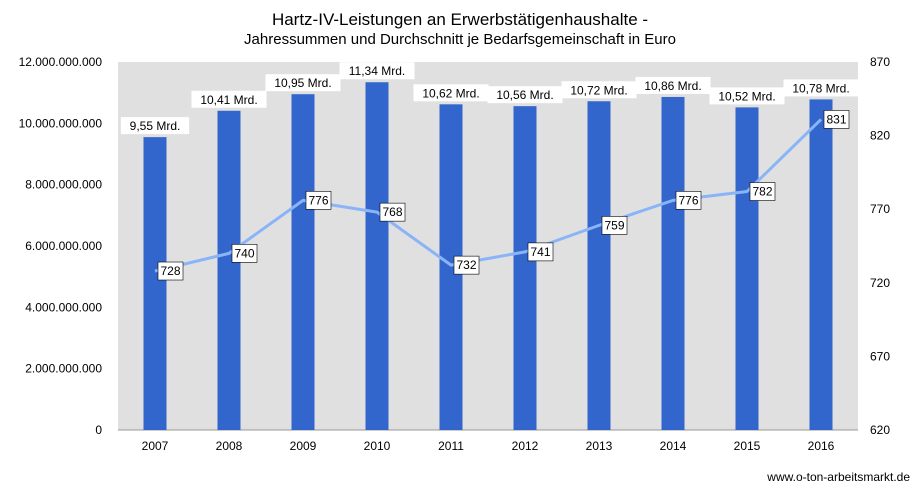 The image size is (920, 491). I want to click on source-credit: www.o-ton-arbeitsmarkt.de, so click(838, 477).